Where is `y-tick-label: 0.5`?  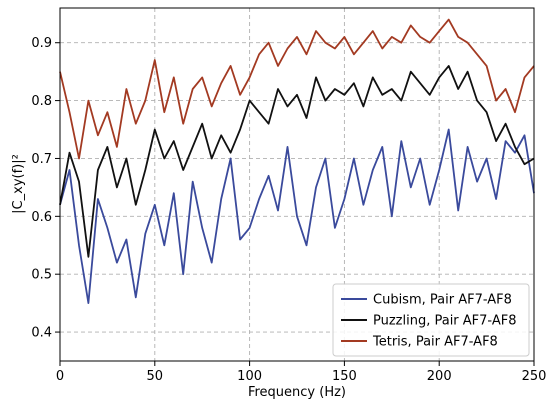
y-tick-label: 0.5 is located at coordinates (41, 275).